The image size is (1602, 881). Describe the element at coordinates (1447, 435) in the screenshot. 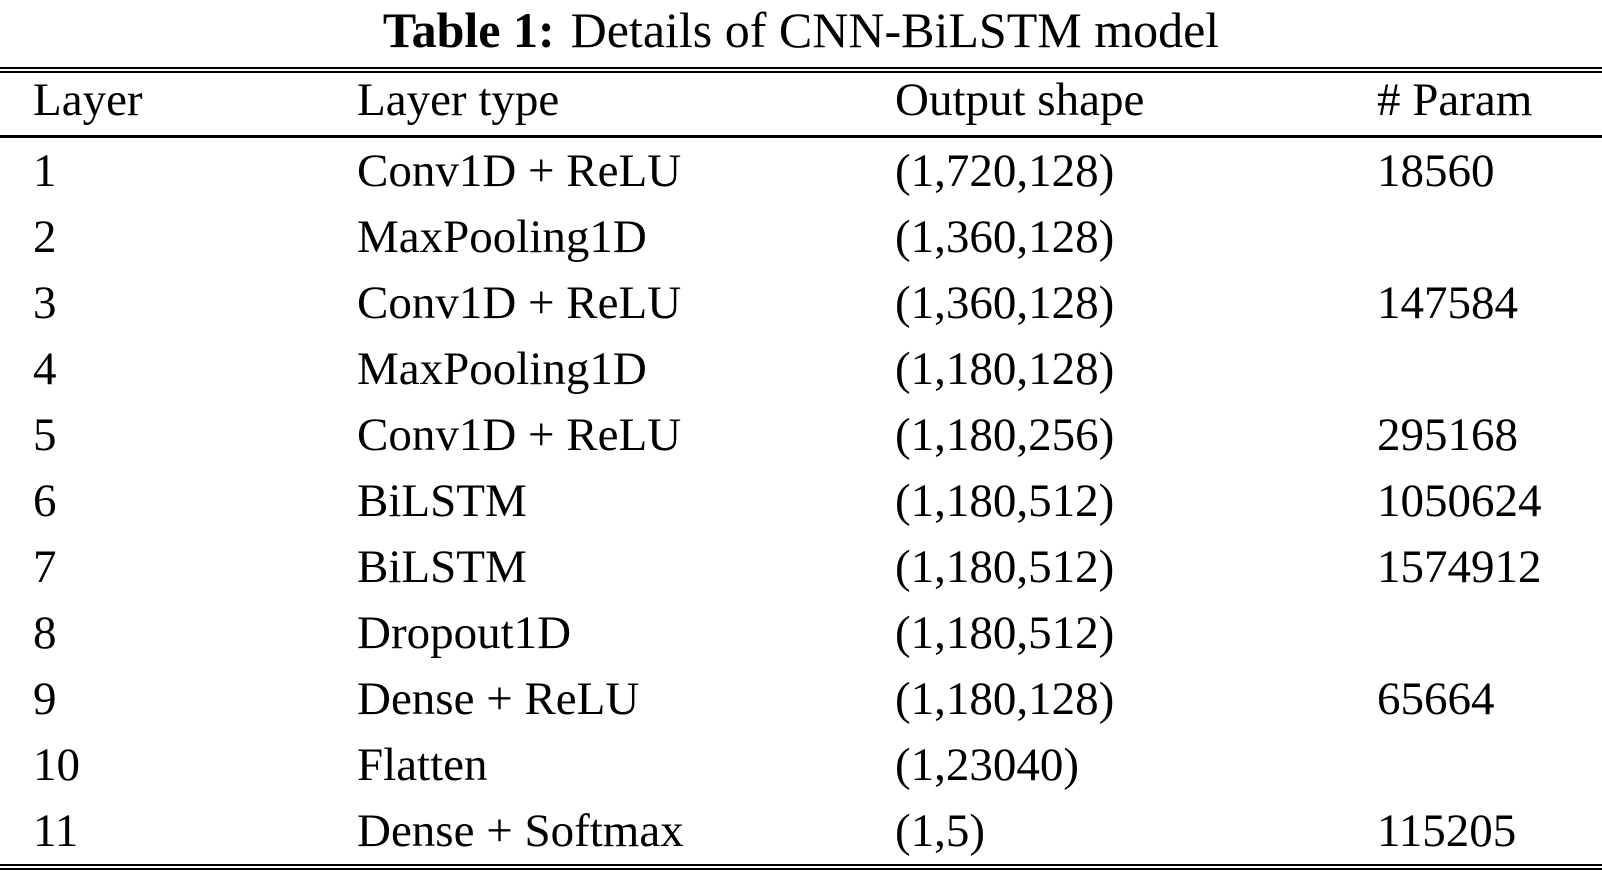

I see `cell-param: 295168` at that location.